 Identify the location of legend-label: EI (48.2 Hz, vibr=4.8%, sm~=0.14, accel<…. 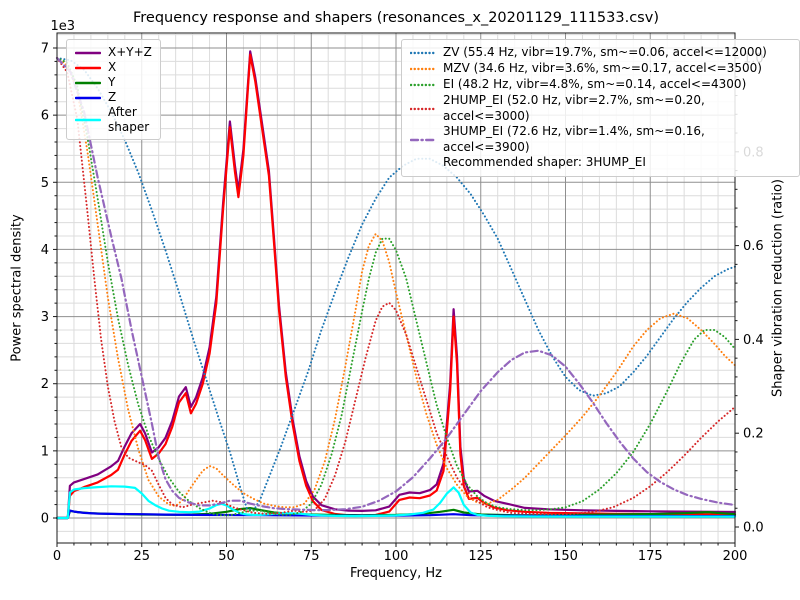
(595, 84).